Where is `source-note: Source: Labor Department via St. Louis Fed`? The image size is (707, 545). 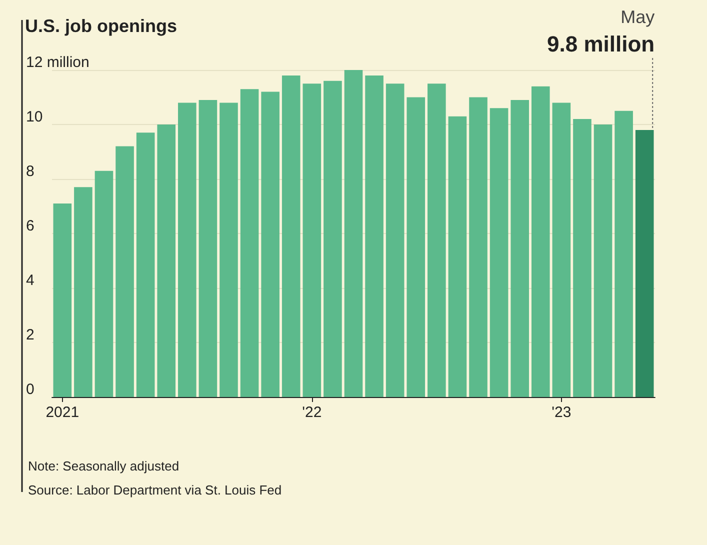 source-note: Source: Labor Department via St. Louis Fed is located at coordinates (155, 490).